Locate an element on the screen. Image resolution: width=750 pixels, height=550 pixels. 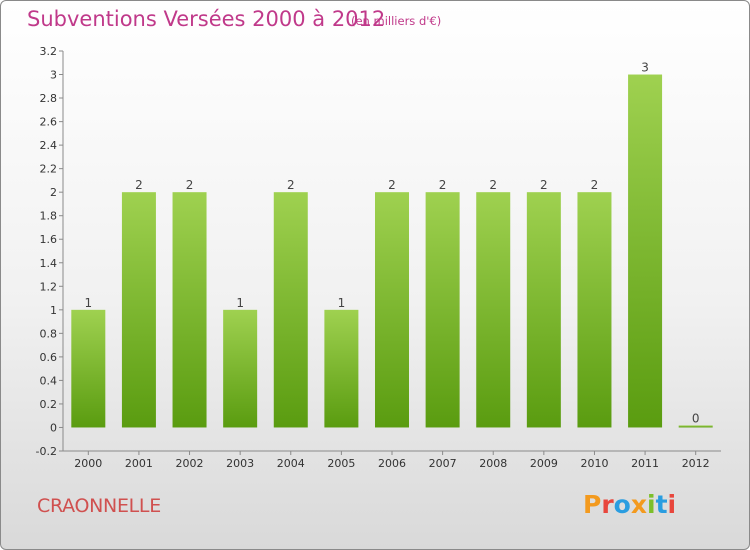
data-label-2008: 2 is located at coordinates (493, 185).